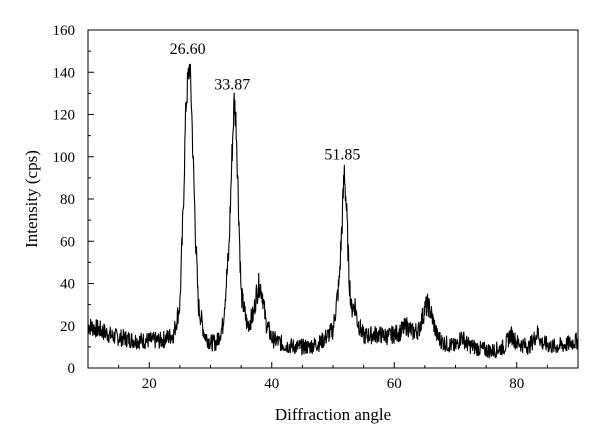 The width and height of the screenshot is (600, 448). Describe the element at coordinates (67, 327) in the screenshot. I see `y-tick-label: 20` at that location.